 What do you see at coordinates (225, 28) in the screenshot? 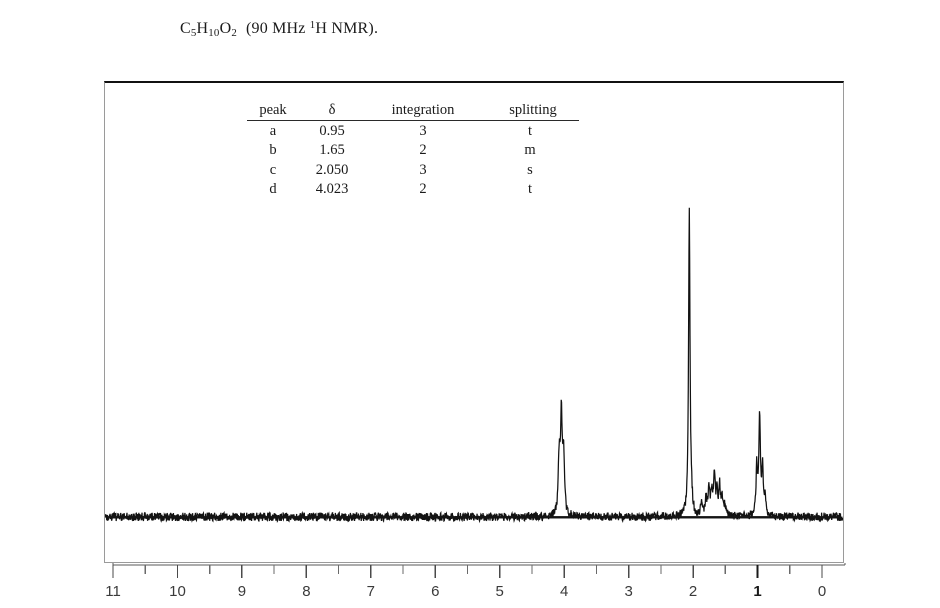
I see `formula-oxygen: O` at bounding box center [225, 28].